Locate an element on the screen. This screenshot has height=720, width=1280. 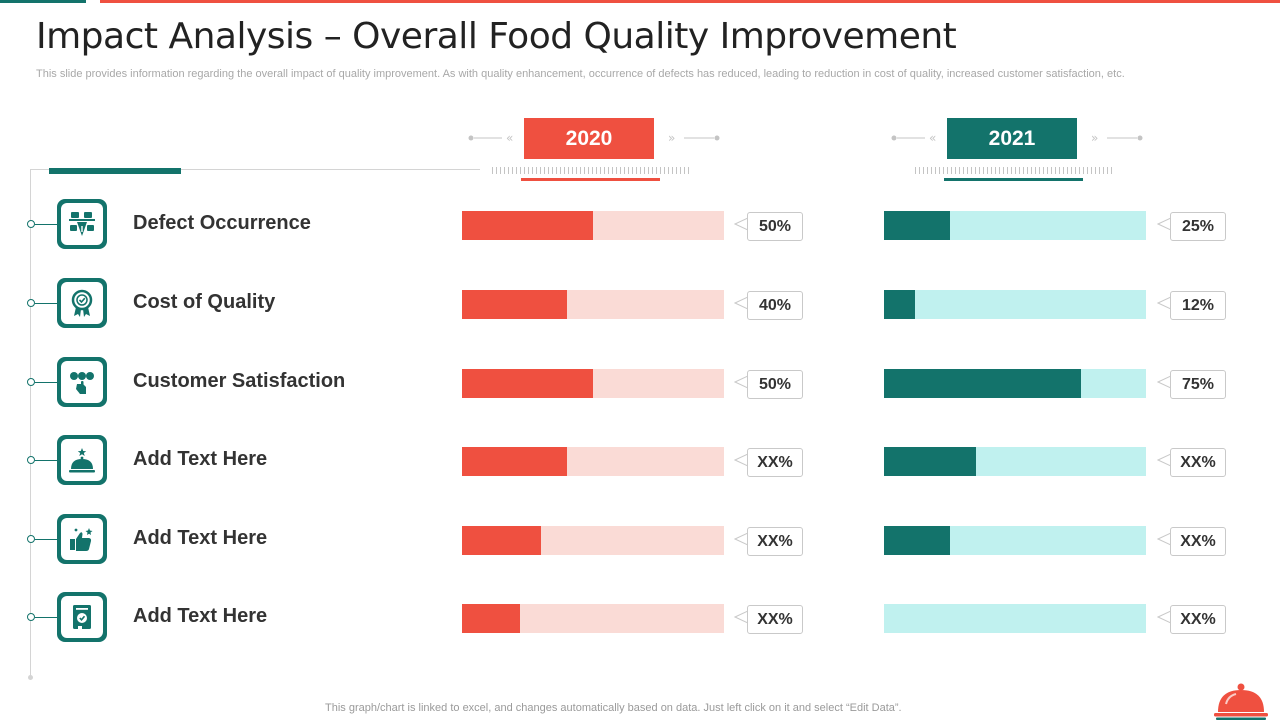
timeline-line is located at coordinates (30, 424).